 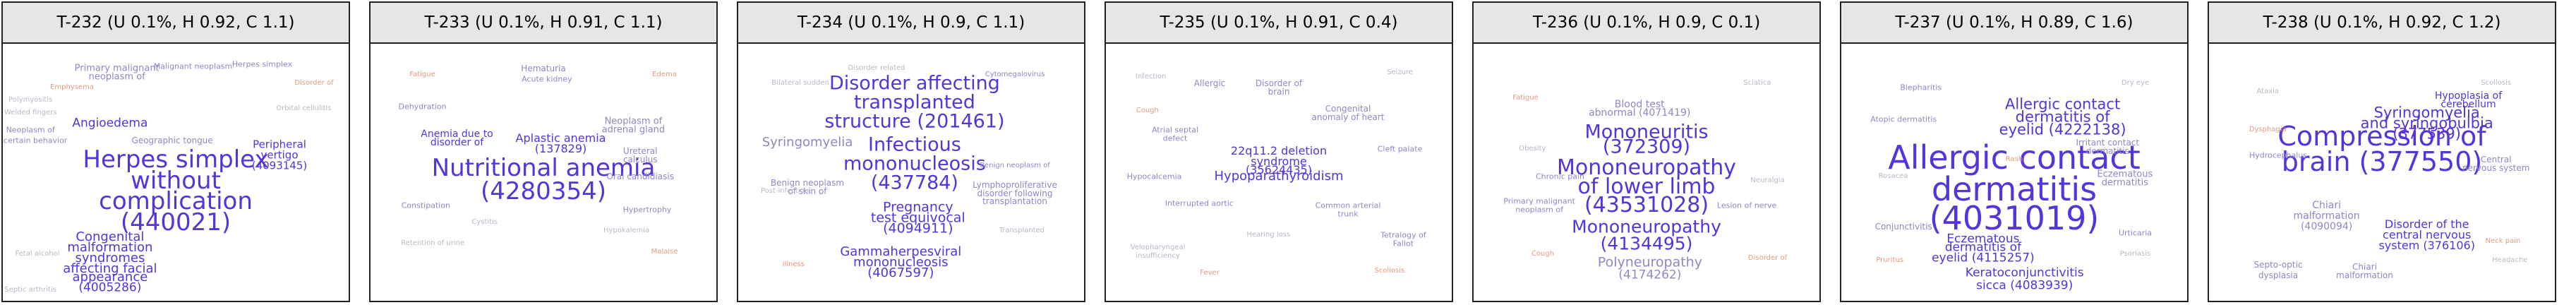 I want to click on cloud-term: Hydrocephalus, so click(x=2278, y=155).